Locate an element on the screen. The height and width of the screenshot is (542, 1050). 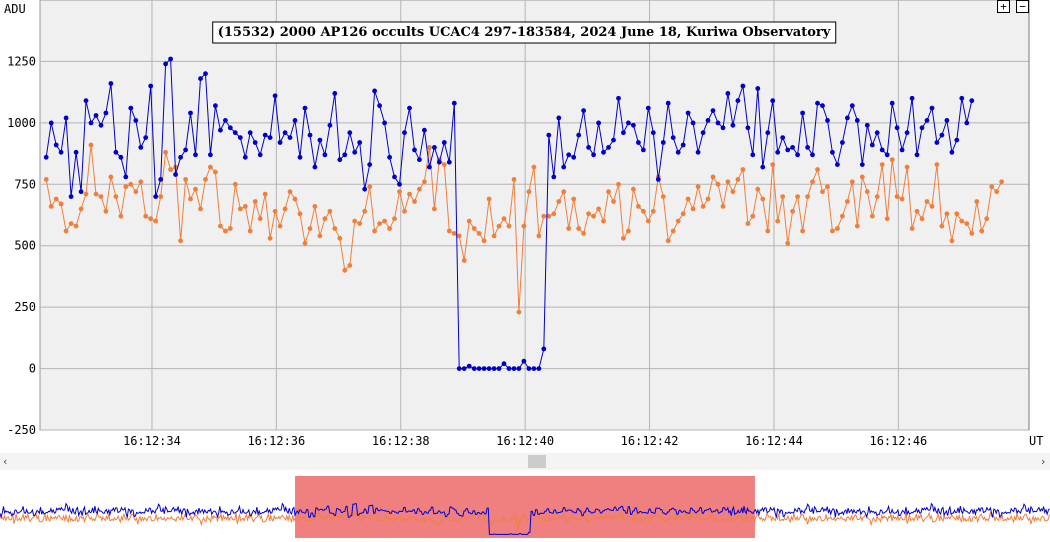
overview-series-line is located at coordinates (525, 518).